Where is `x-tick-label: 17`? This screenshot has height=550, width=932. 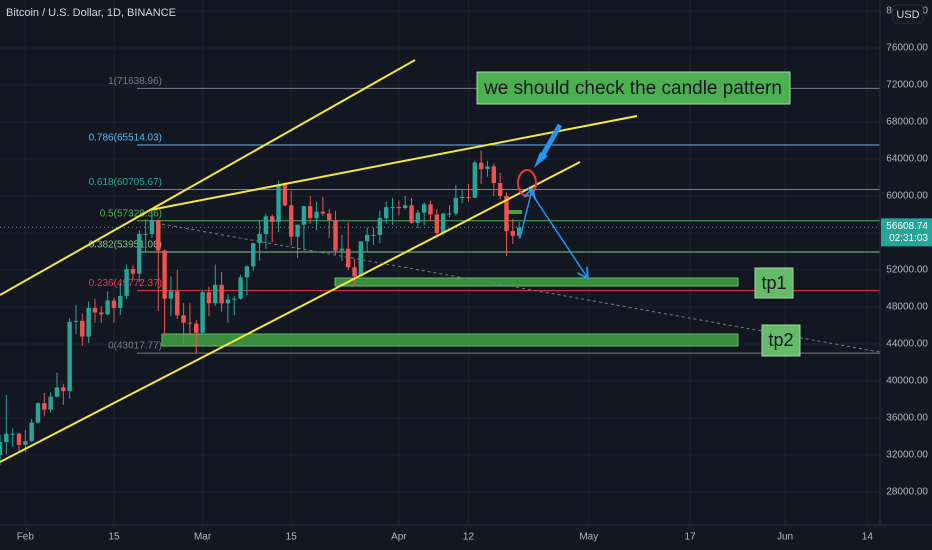
x-tick-label: 17 is located at coordinates (691, 537).